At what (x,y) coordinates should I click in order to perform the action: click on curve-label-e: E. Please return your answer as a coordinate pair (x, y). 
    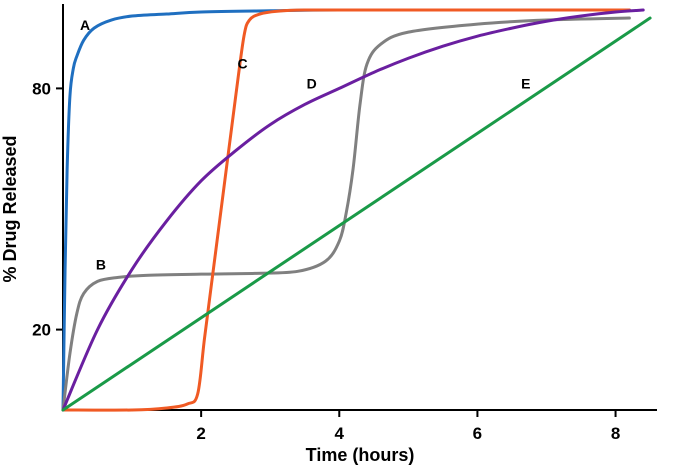
    Looking at the image, I should click on (525, 83).